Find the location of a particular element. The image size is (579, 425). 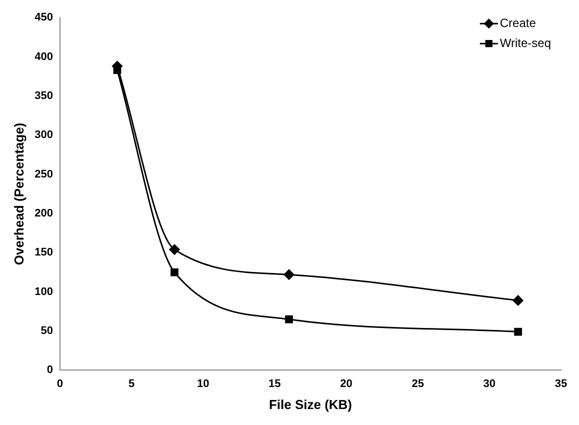

y-tick-label: 250 is located at coordinates (43, 174).